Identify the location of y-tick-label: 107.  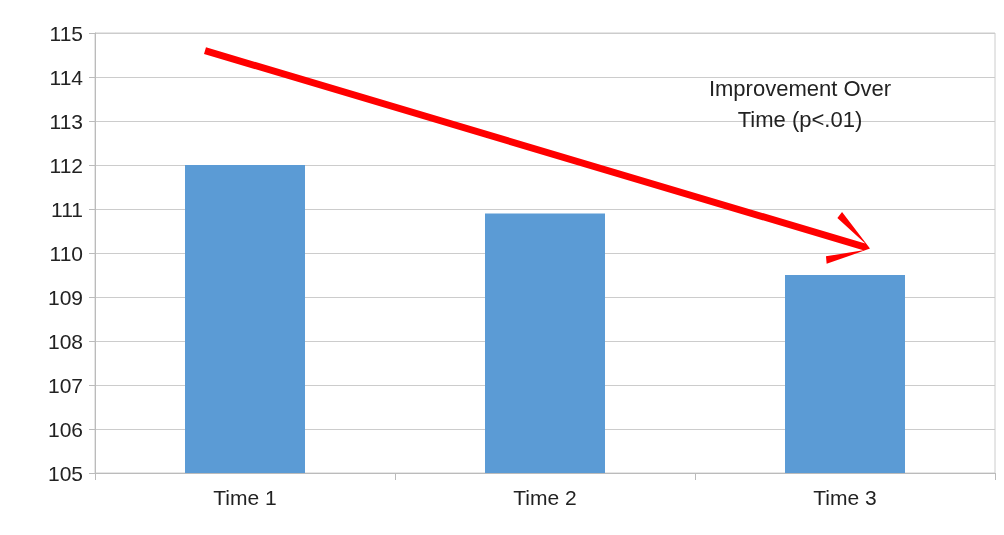
(65, 385).